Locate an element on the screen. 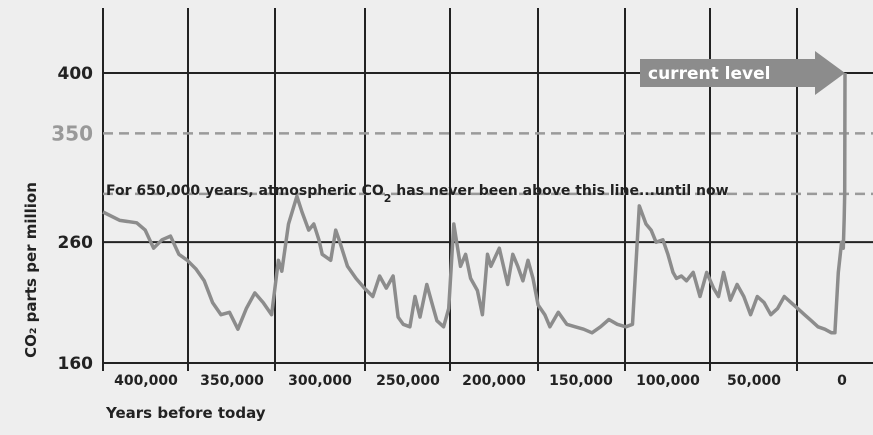 This screenshot has height=435, width=873. arrow-shape is located at coordinates (742, 73).